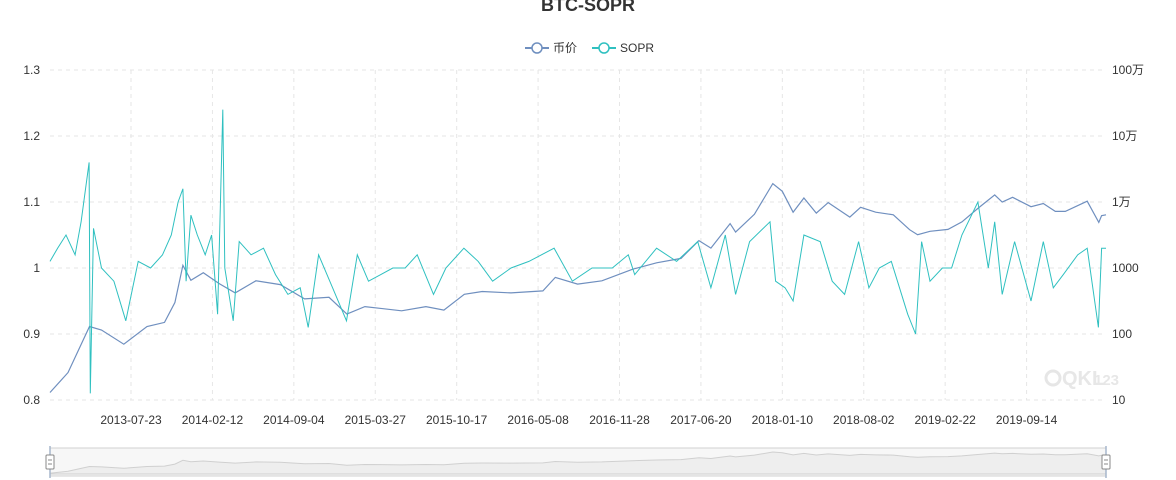 The width and height of the screenshot is (1176, 480). What do you see at coordinates (31, 136) in the screenshot?
I see `left-tick-label: 1.2` at bounding box center [31, 136].